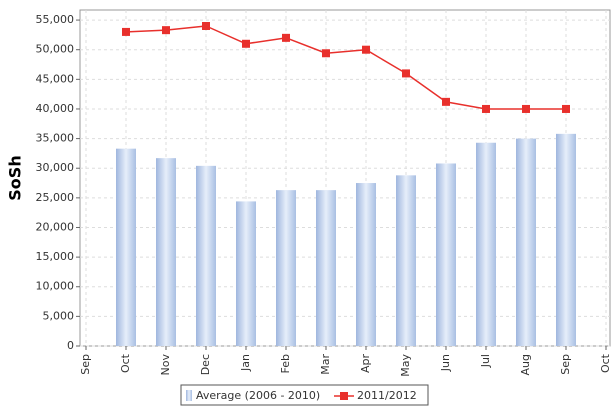  I want to click on x-tick-label: Jun, so click(445, 363).